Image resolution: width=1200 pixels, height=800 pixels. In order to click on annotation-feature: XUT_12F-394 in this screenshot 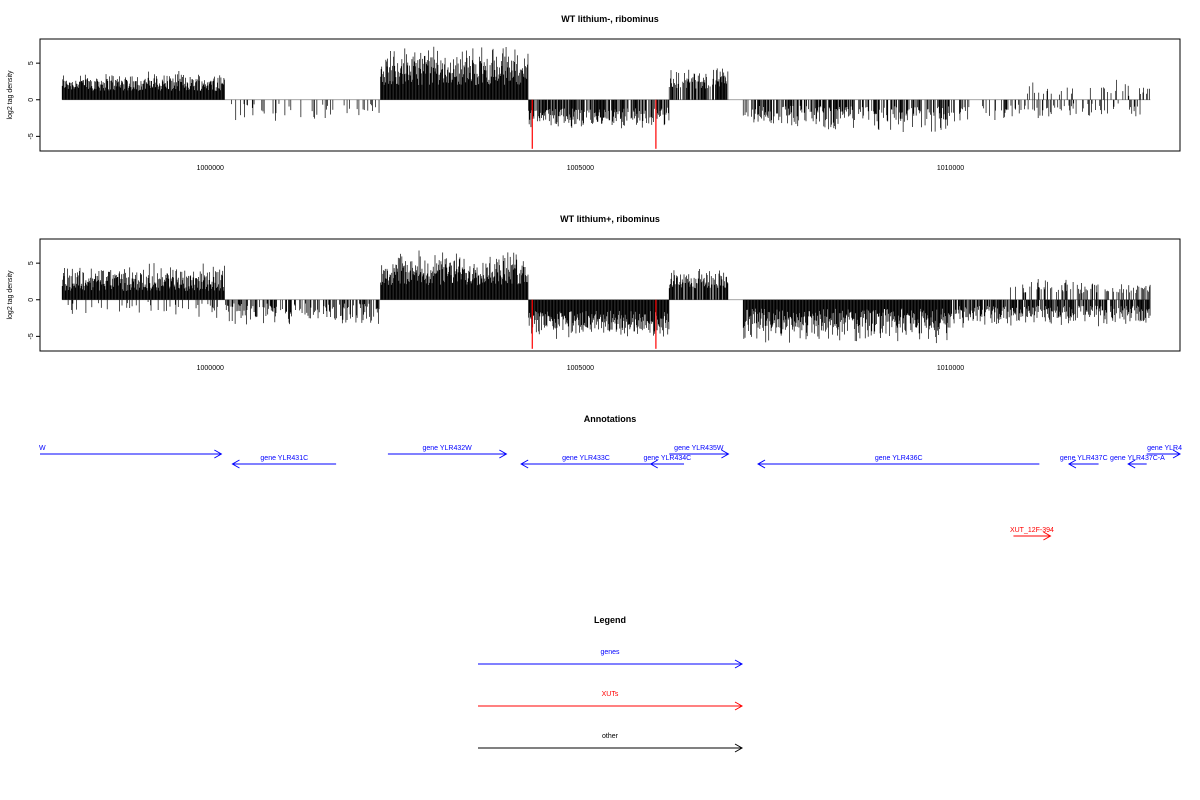, I will do `click(1032, 534)`.